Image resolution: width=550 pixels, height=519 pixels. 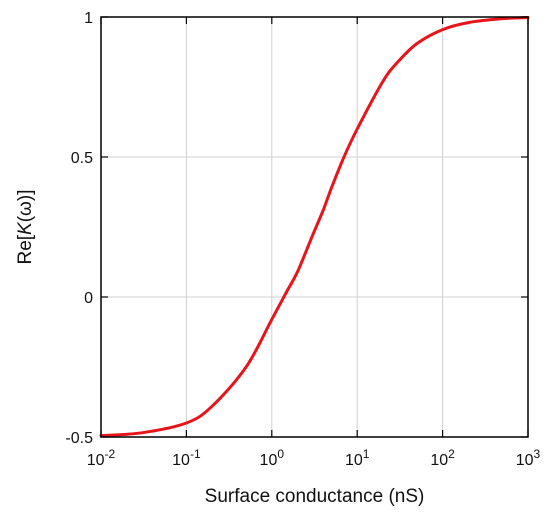 I want to click on y-axis-label-suffix: (ω)], so click(x=25, y=205).